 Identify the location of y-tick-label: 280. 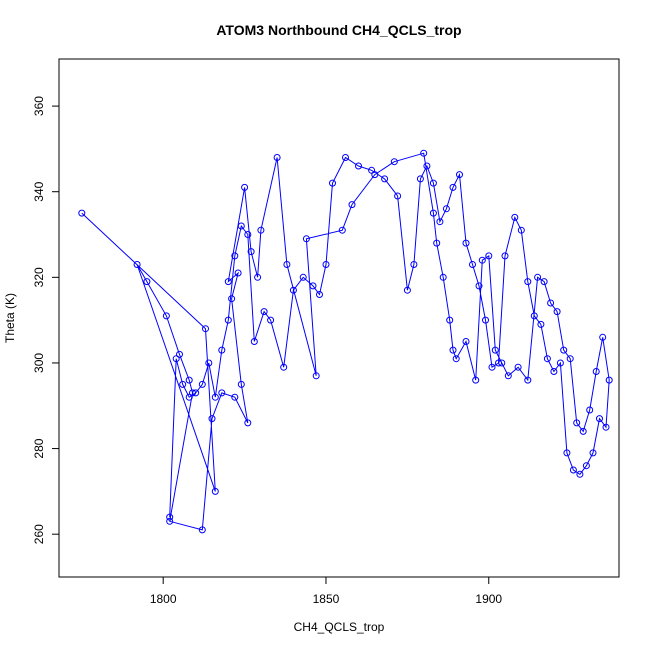
(39, 448).